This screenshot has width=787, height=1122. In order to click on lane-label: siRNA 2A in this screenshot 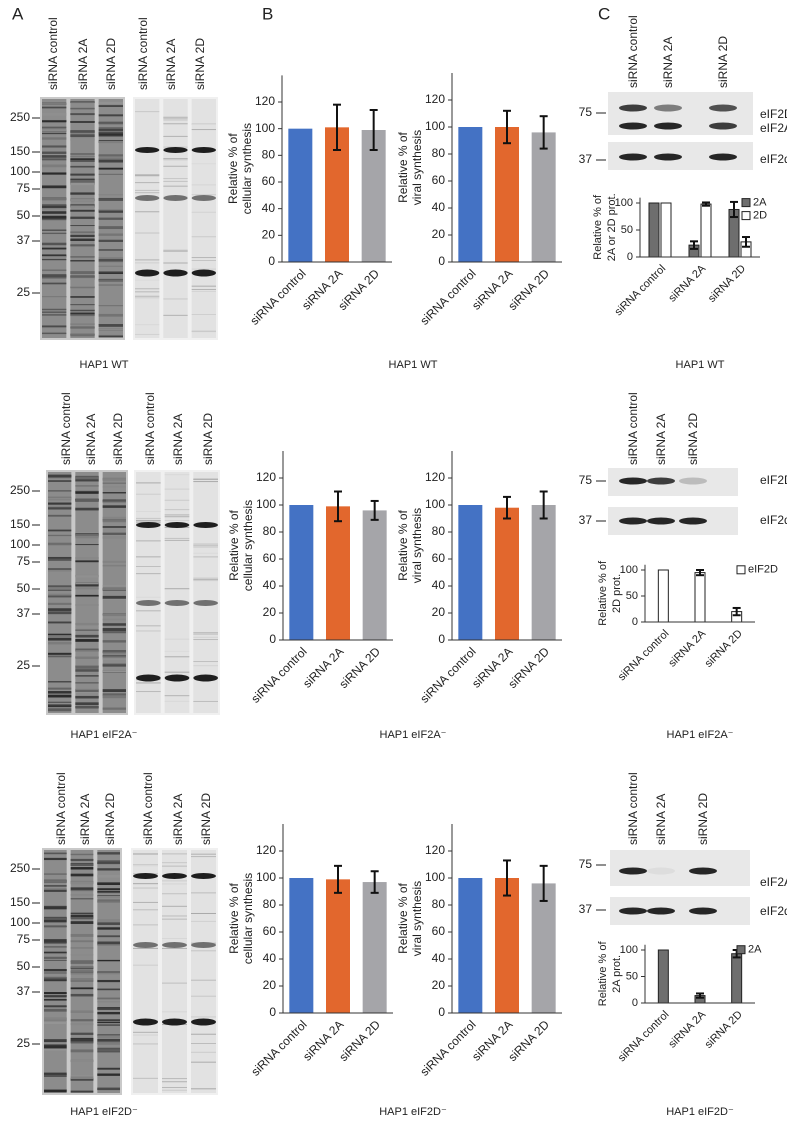, I will do `click(85, 819)`.